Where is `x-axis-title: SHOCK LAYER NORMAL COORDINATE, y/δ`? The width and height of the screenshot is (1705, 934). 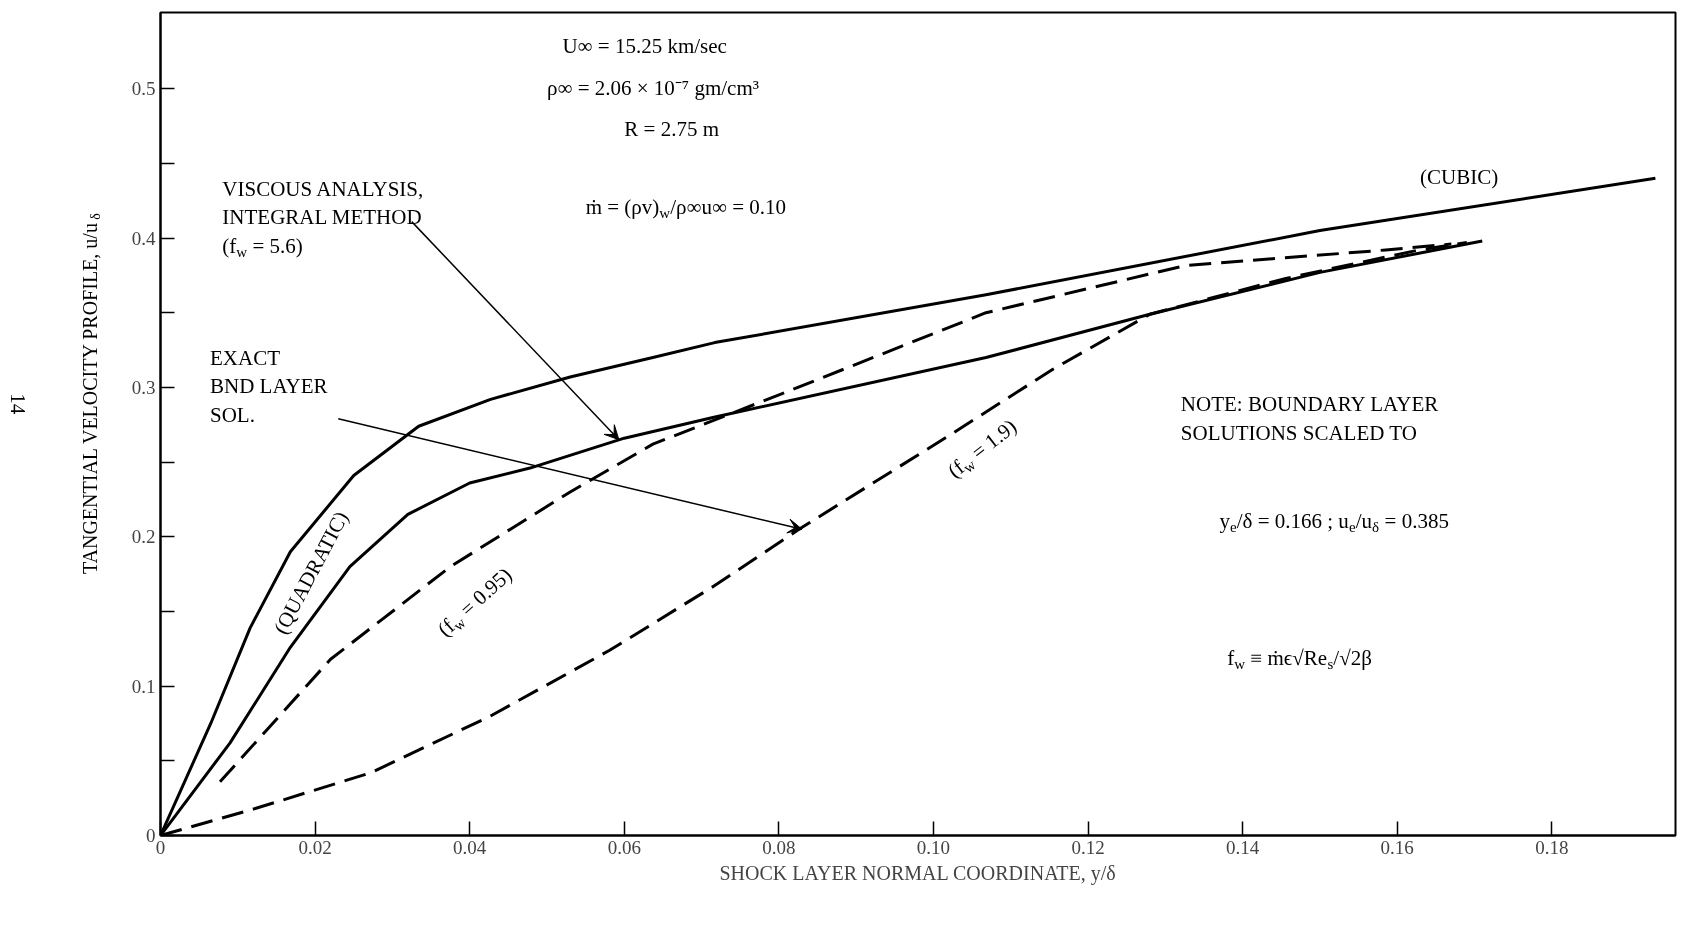
x-axis-title: SHOCK LAYER NORMAL COORDINATE, y/δ is located at coordinates (917, 873).